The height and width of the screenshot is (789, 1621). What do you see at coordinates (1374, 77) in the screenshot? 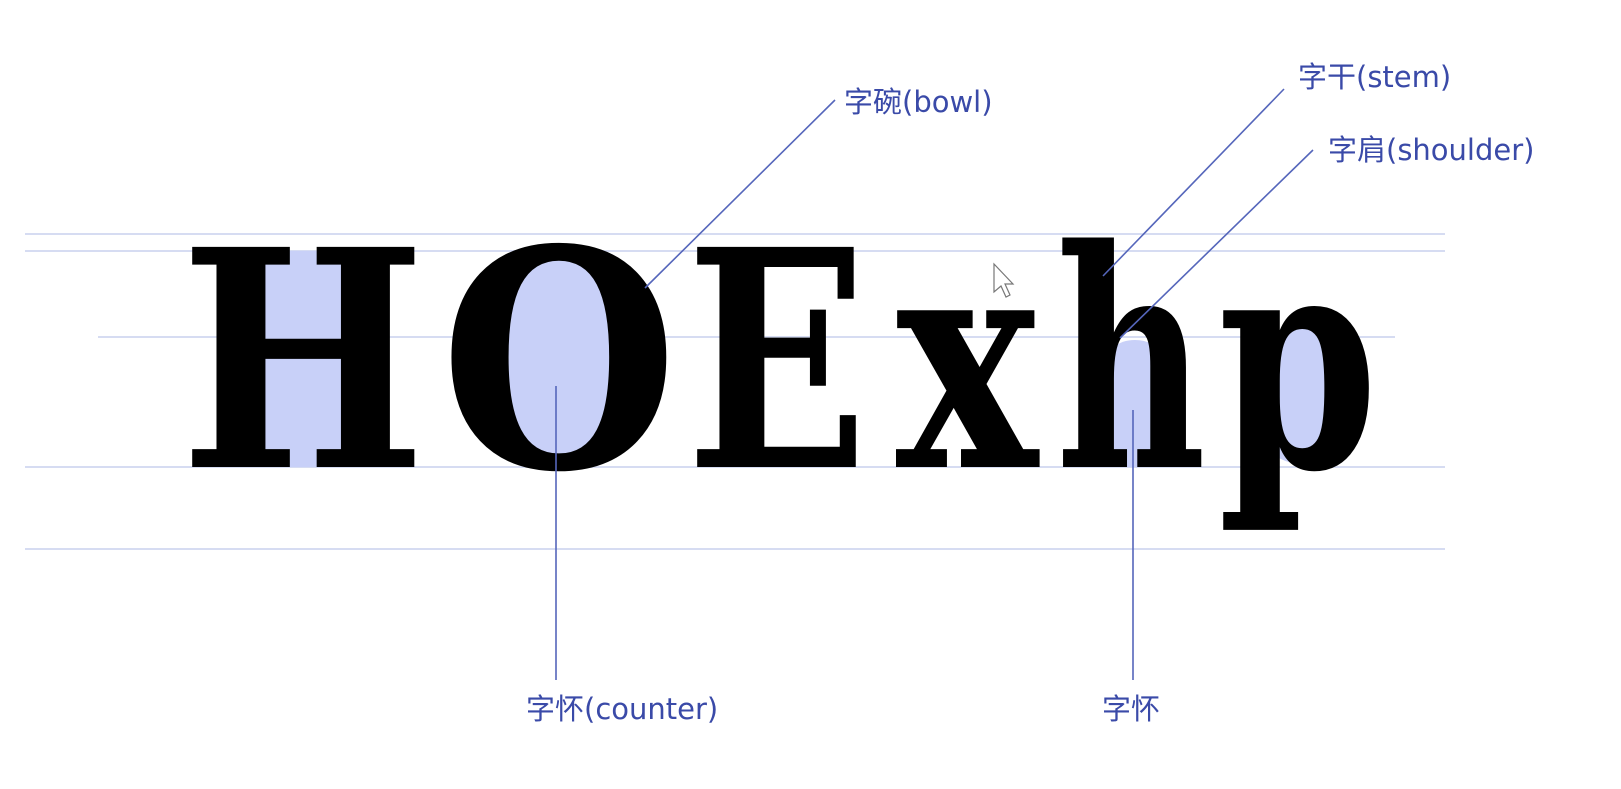
I see `label-stem: 字干(stem)` at bounding box center [1374, 77].